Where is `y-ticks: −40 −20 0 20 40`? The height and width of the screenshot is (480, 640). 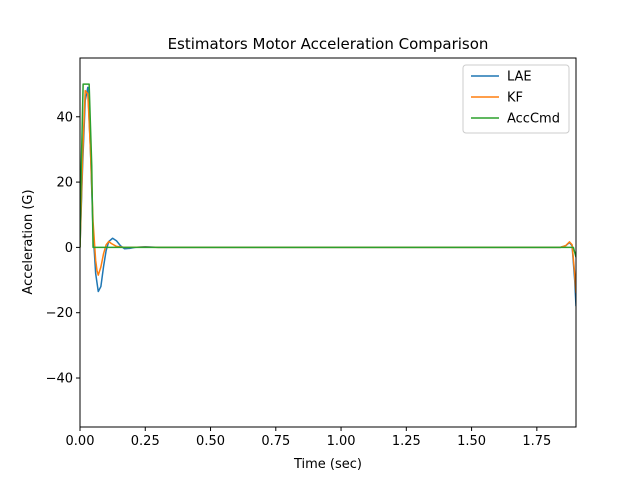 y-ticks: −40 −20 0 20 40 is located at coordinates (63, 248).